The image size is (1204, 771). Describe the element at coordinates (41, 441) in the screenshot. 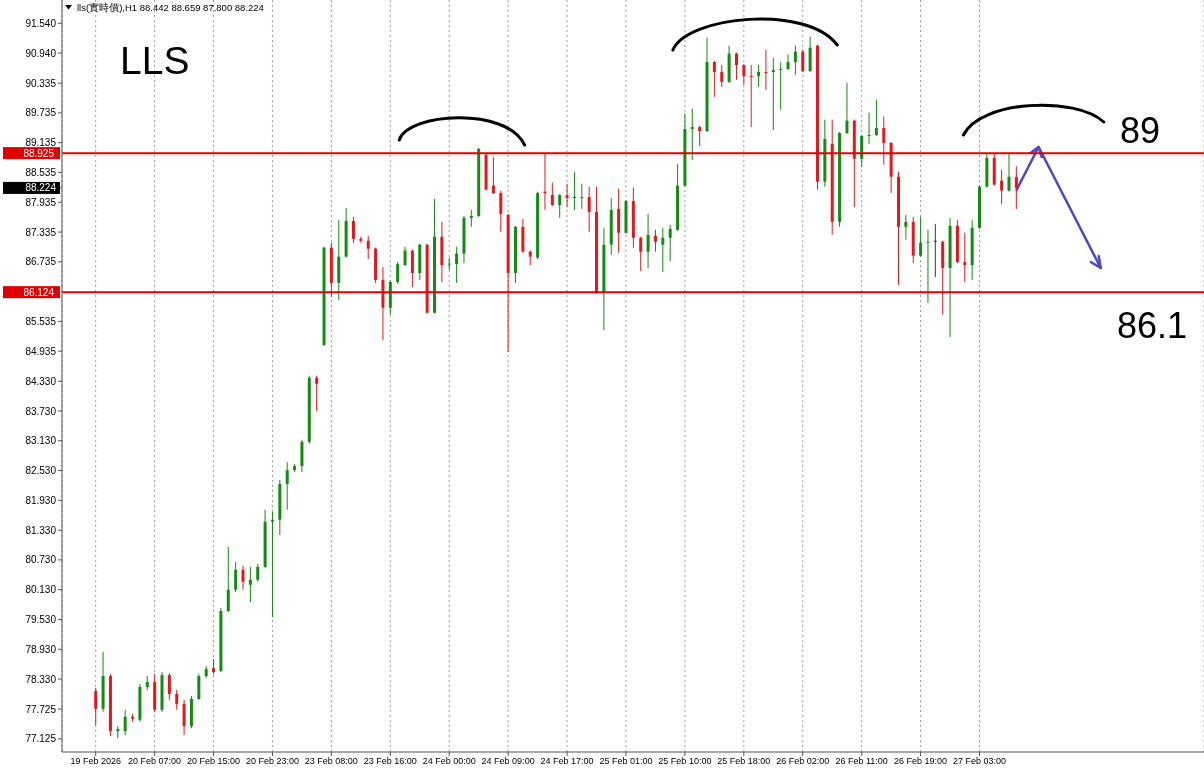

I see `y-tick-label: 83.130` at that location.